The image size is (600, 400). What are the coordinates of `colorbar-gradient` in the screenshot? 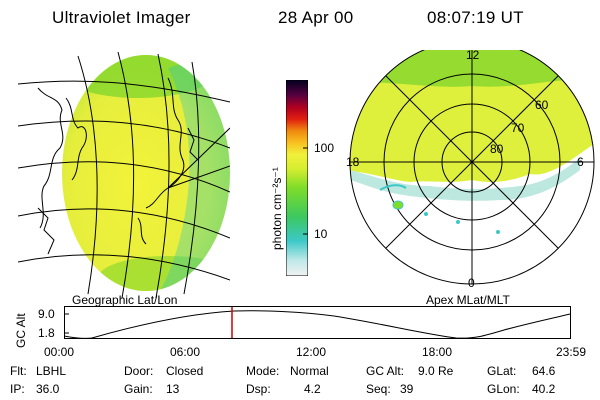 It's located at (297, 178).